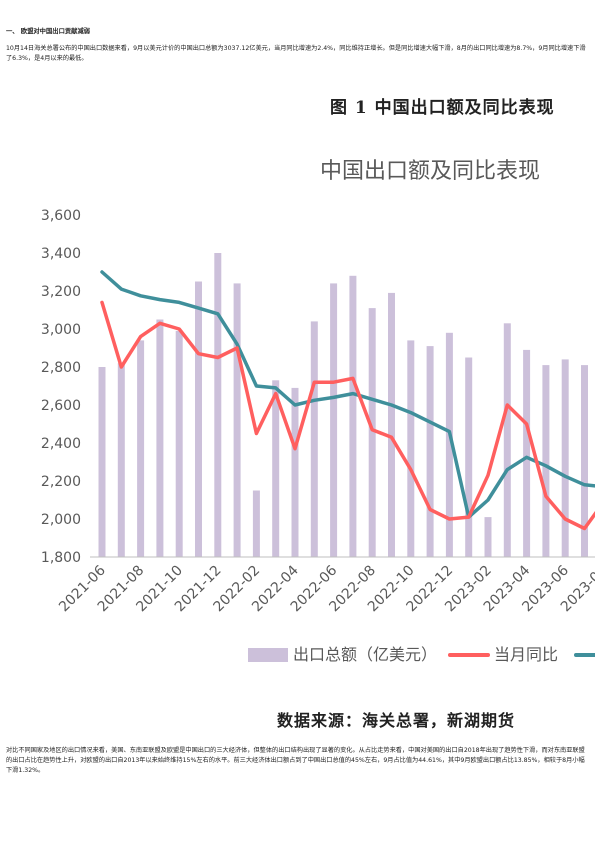 This screenshot has width=595, height=842. What do you see at coordinates (61, 520) in the screenshot?
I see `y-tick-label: 2,000` at bounding box center [61, 520].